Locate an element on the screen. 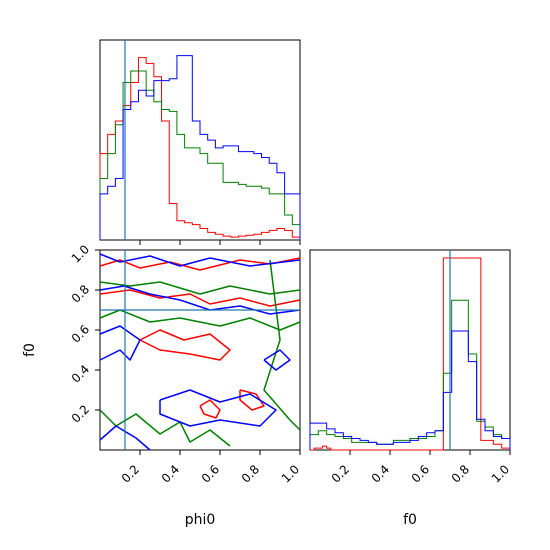 The image size is (550, 550). y-tick-label: 0.2 is located at coordinates (80, 413).